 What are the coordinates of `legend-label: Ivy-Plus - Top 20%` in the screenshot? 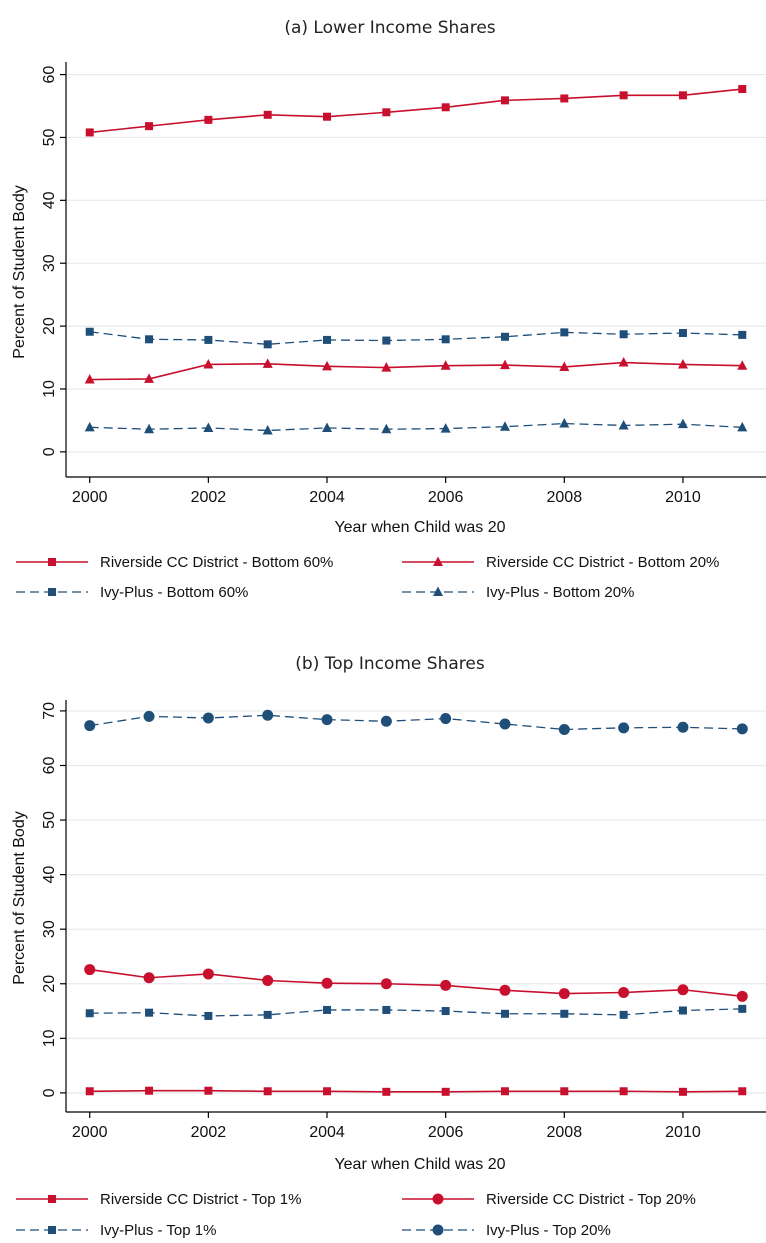 It's located at (548, 1230).